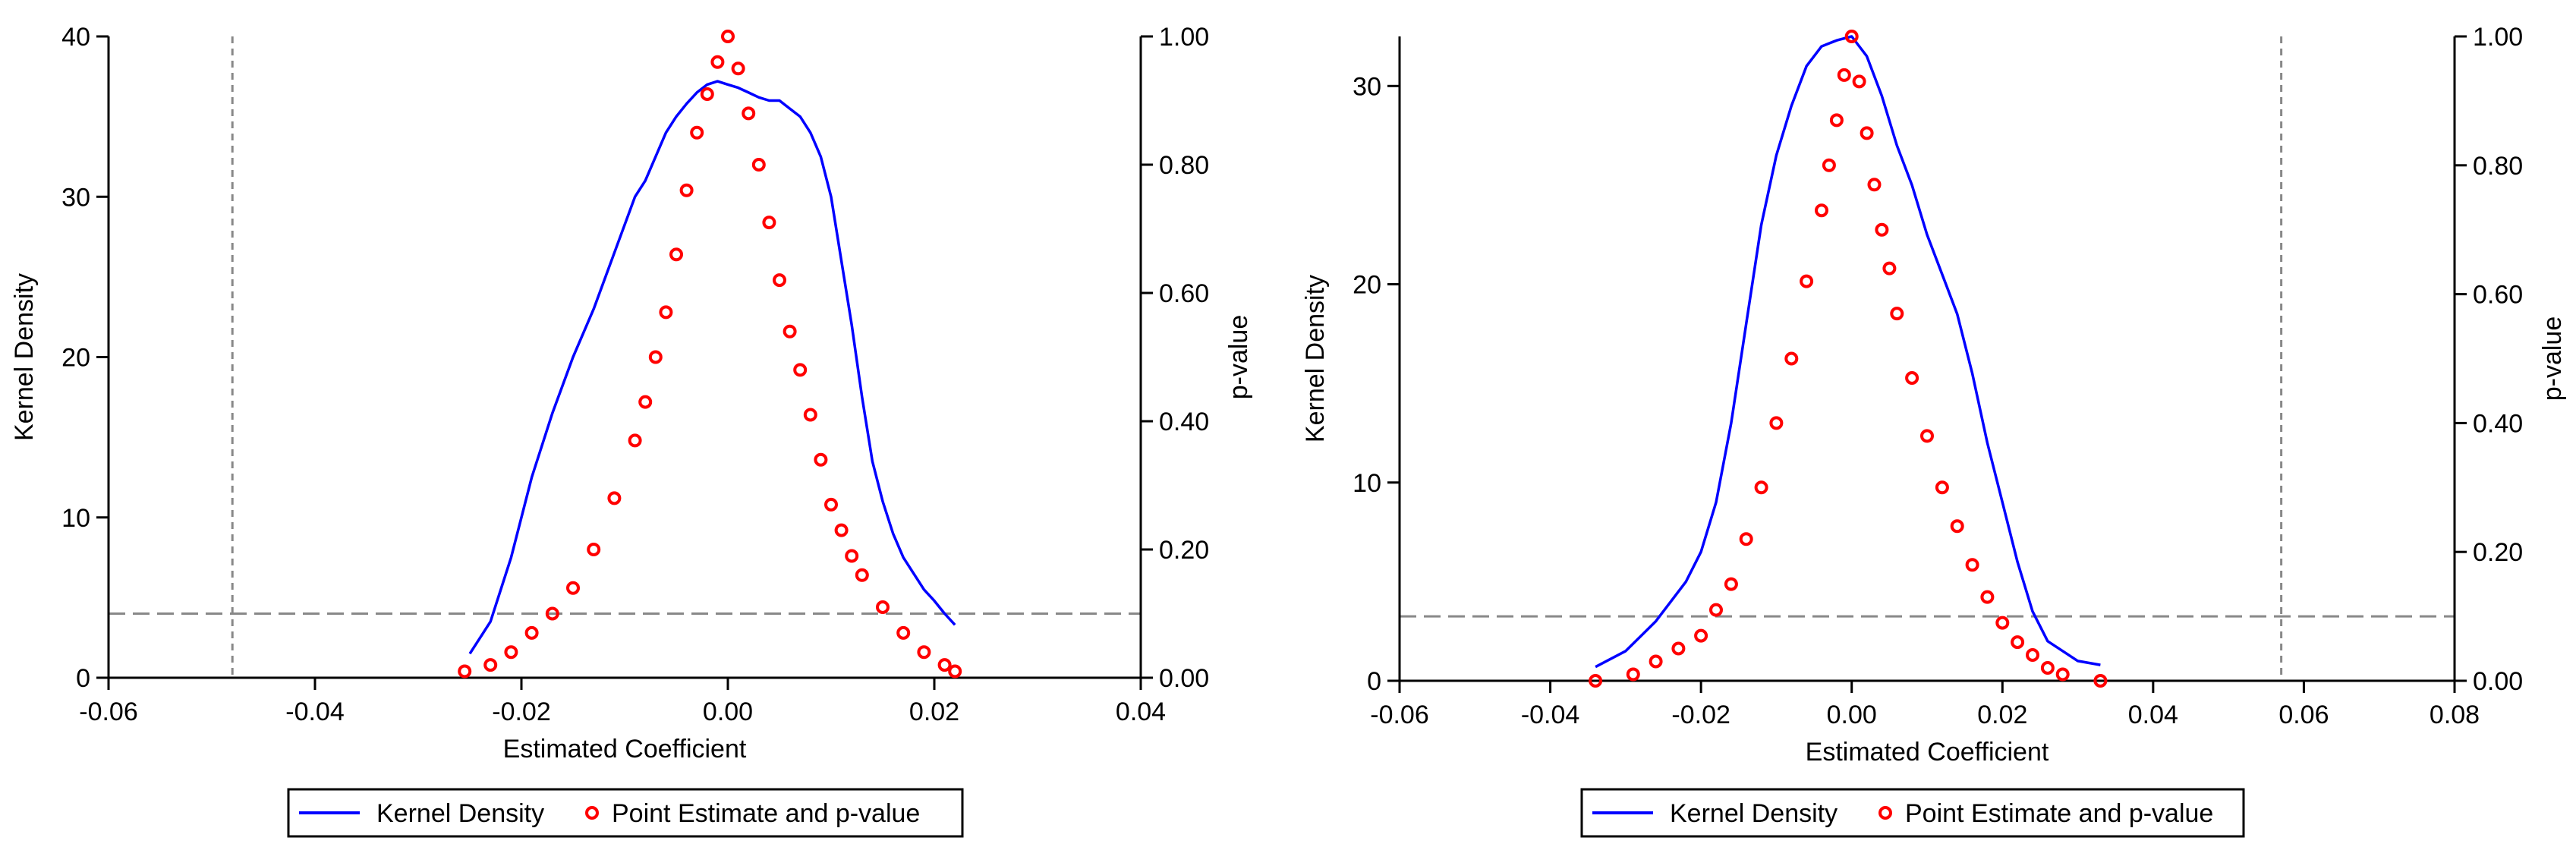  I want to click on legend-marker-swatch, so click(1885, 813).